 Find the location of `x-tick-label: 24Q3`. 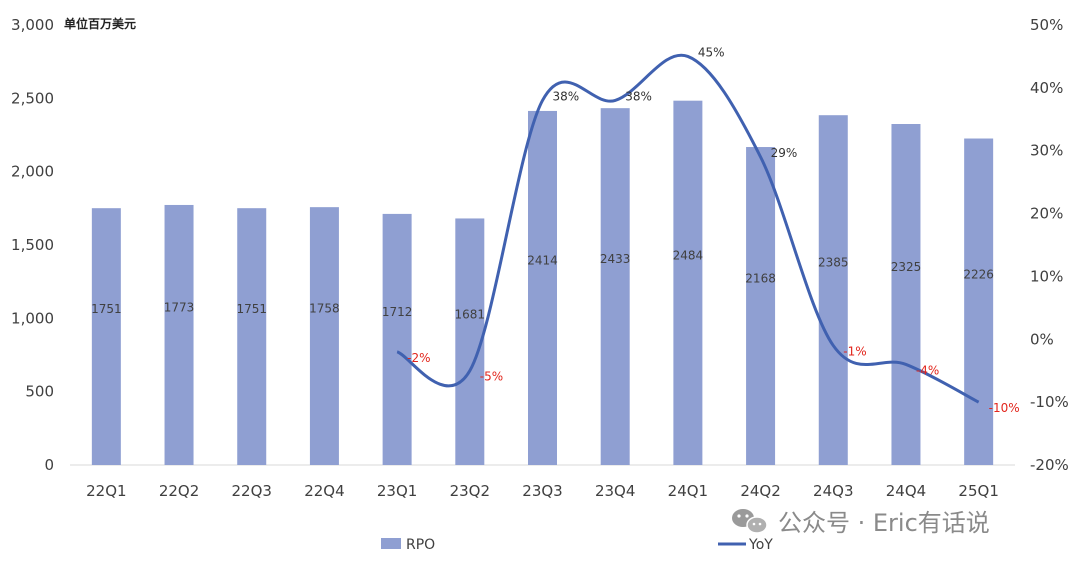

x-tick-label: 24Q3 is located at coordinates (833, 491).